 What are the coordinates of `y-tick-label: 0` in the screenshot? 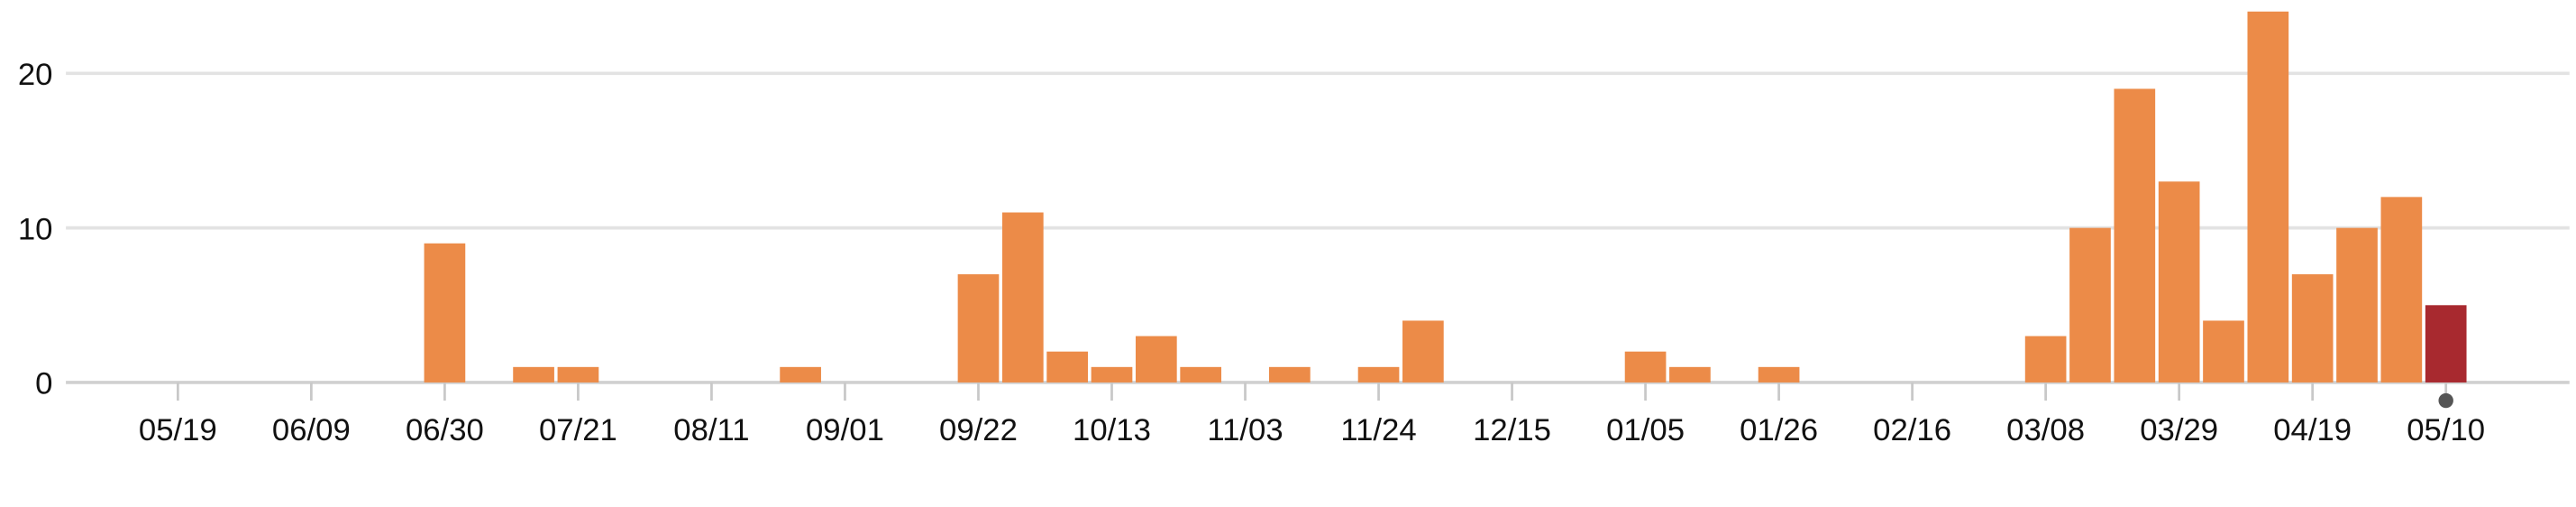 It's located at (43, 384).